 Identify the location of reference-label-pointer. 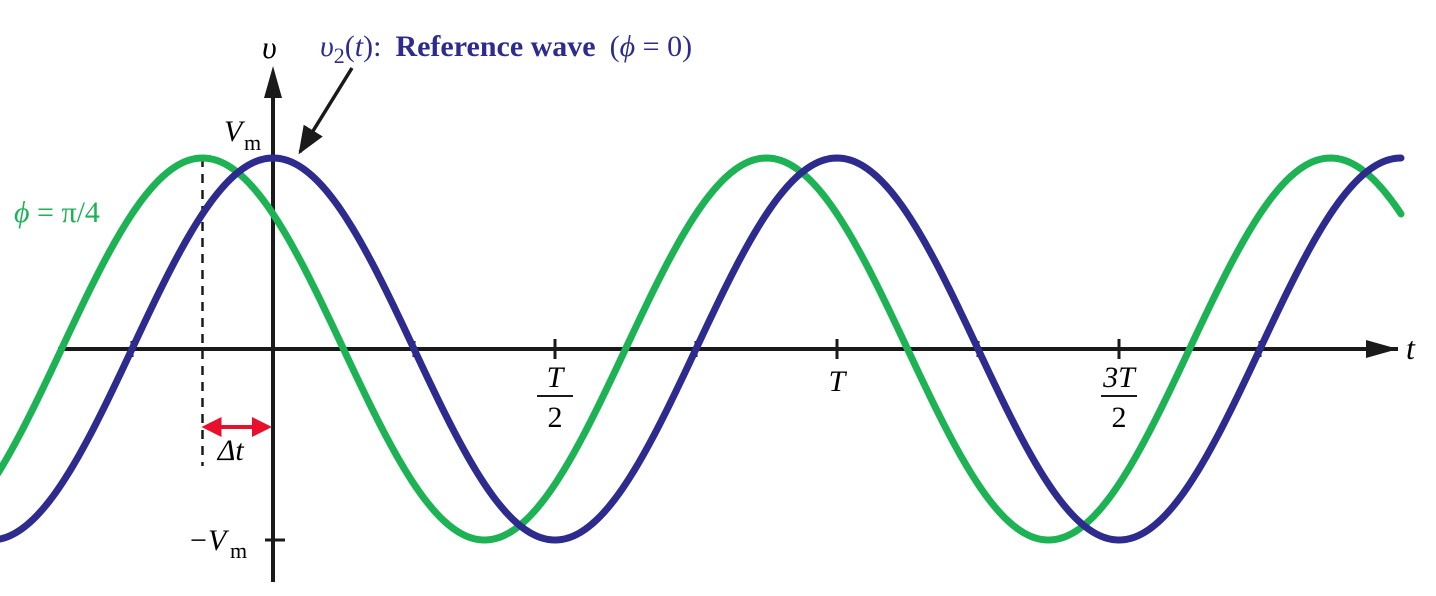
(326, 111).